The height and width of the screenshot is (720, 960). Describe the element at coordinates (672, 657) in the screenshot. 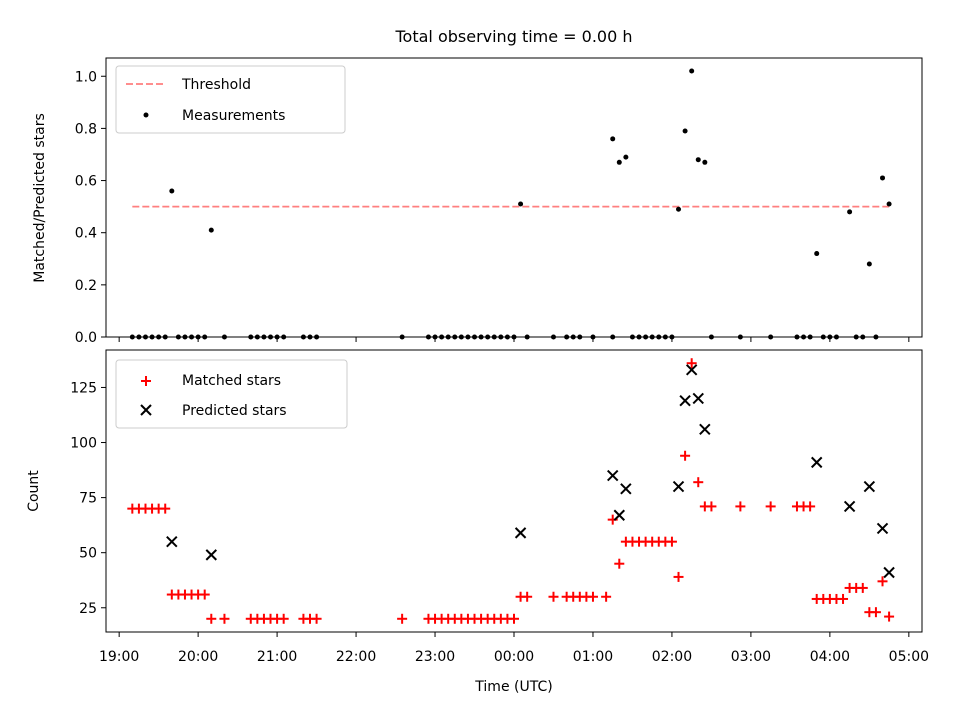

I see `bottom-x-tick-label: 02:00` at that location.